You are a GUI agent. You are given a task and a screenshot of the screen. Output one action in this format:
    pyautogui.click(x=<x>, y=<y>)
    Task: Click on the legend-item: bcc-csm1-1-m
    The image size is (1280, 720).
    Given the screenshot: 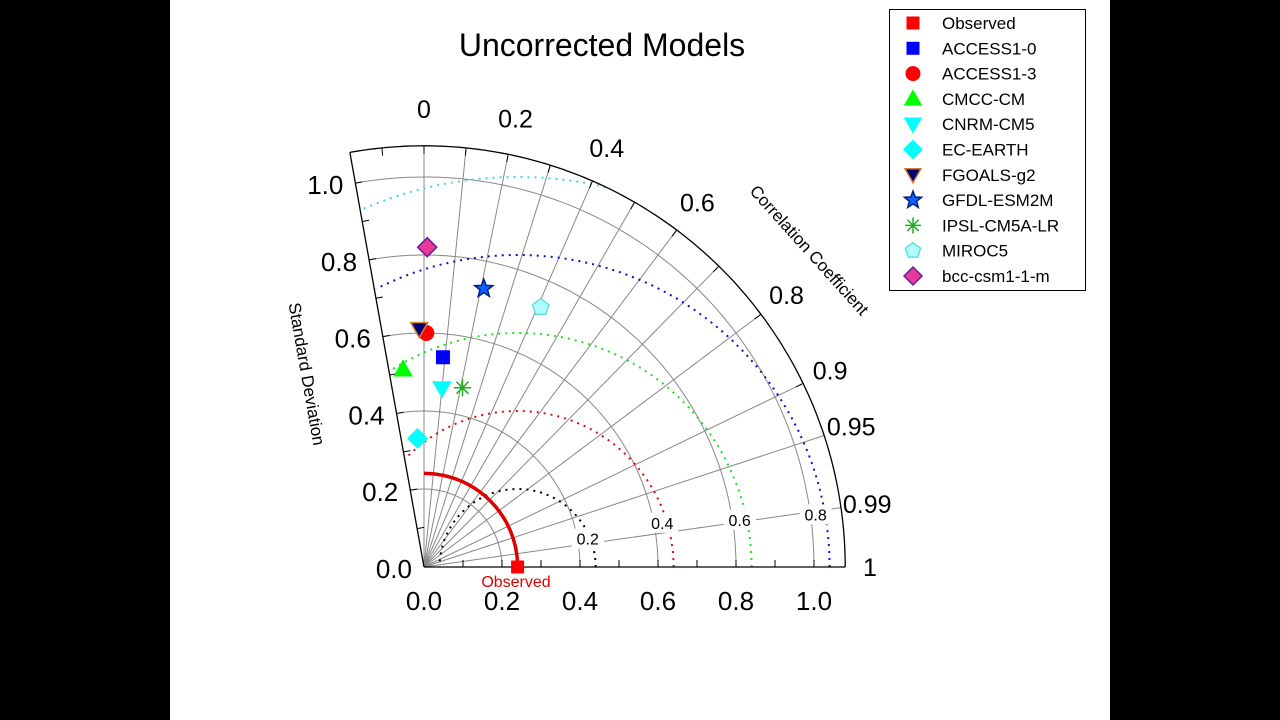 What is the action you would take?
    pyautogui.click(x=976, y=276)
    